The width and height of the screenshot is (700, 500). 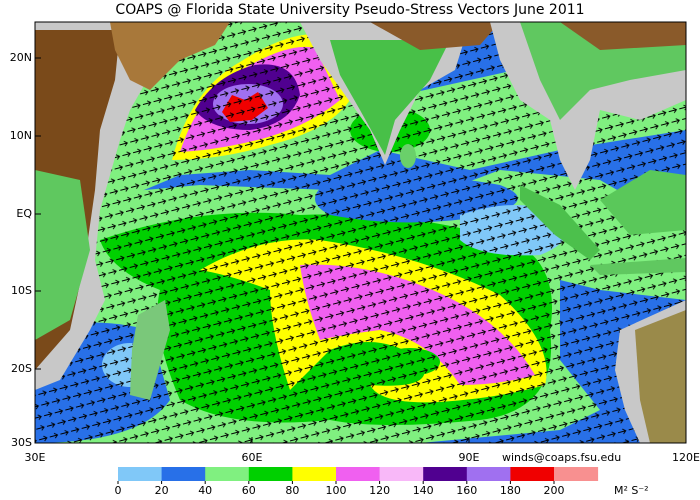 I want to click on y-tick-label: 20S, so click(x=21, y=368).